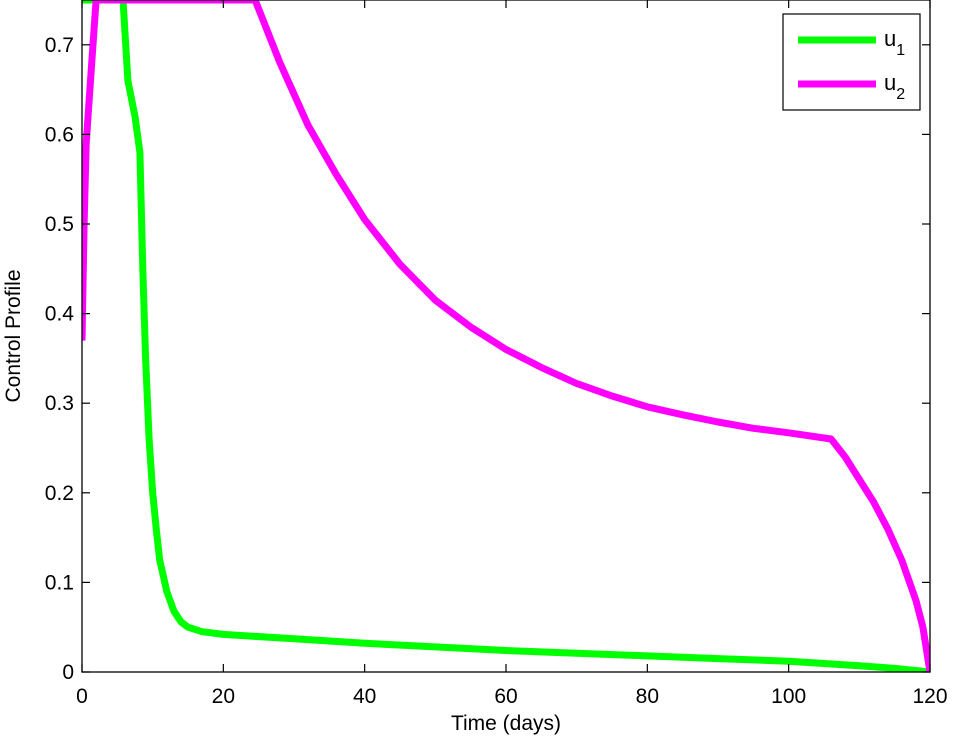  Describe the element at coordinates (13, 335) in the screenshot. I see `y-axis-label: Control Profile` at that location.